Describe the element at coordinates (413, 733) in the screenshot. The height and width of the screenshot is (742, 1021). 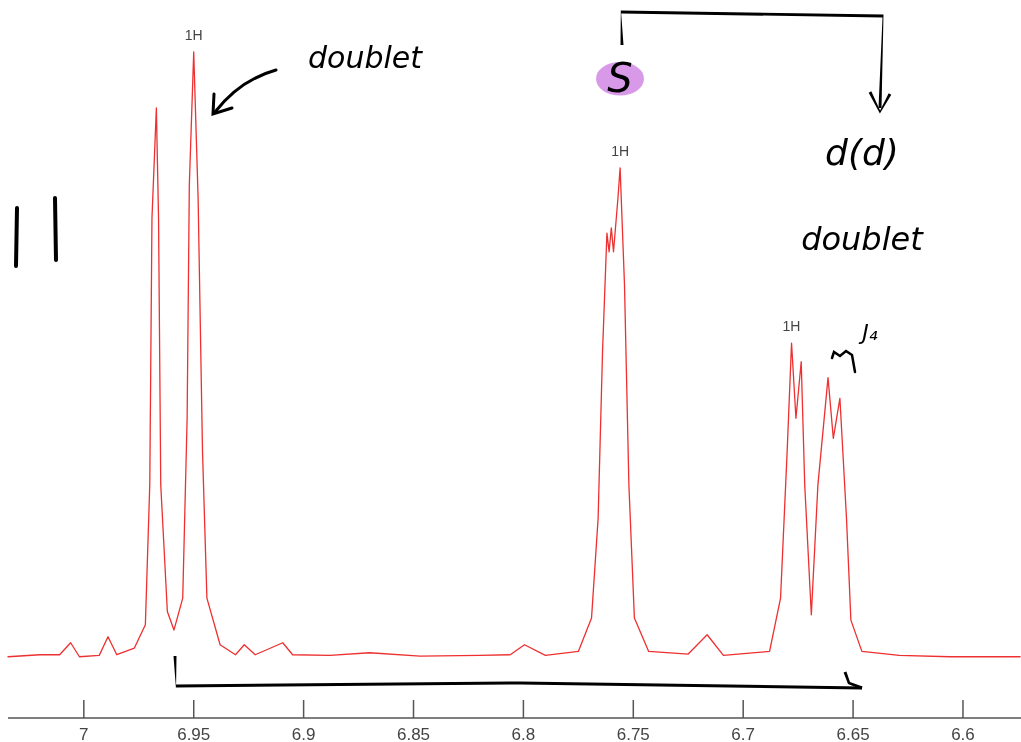
I see `x-tick-label: 6.85` at that location.